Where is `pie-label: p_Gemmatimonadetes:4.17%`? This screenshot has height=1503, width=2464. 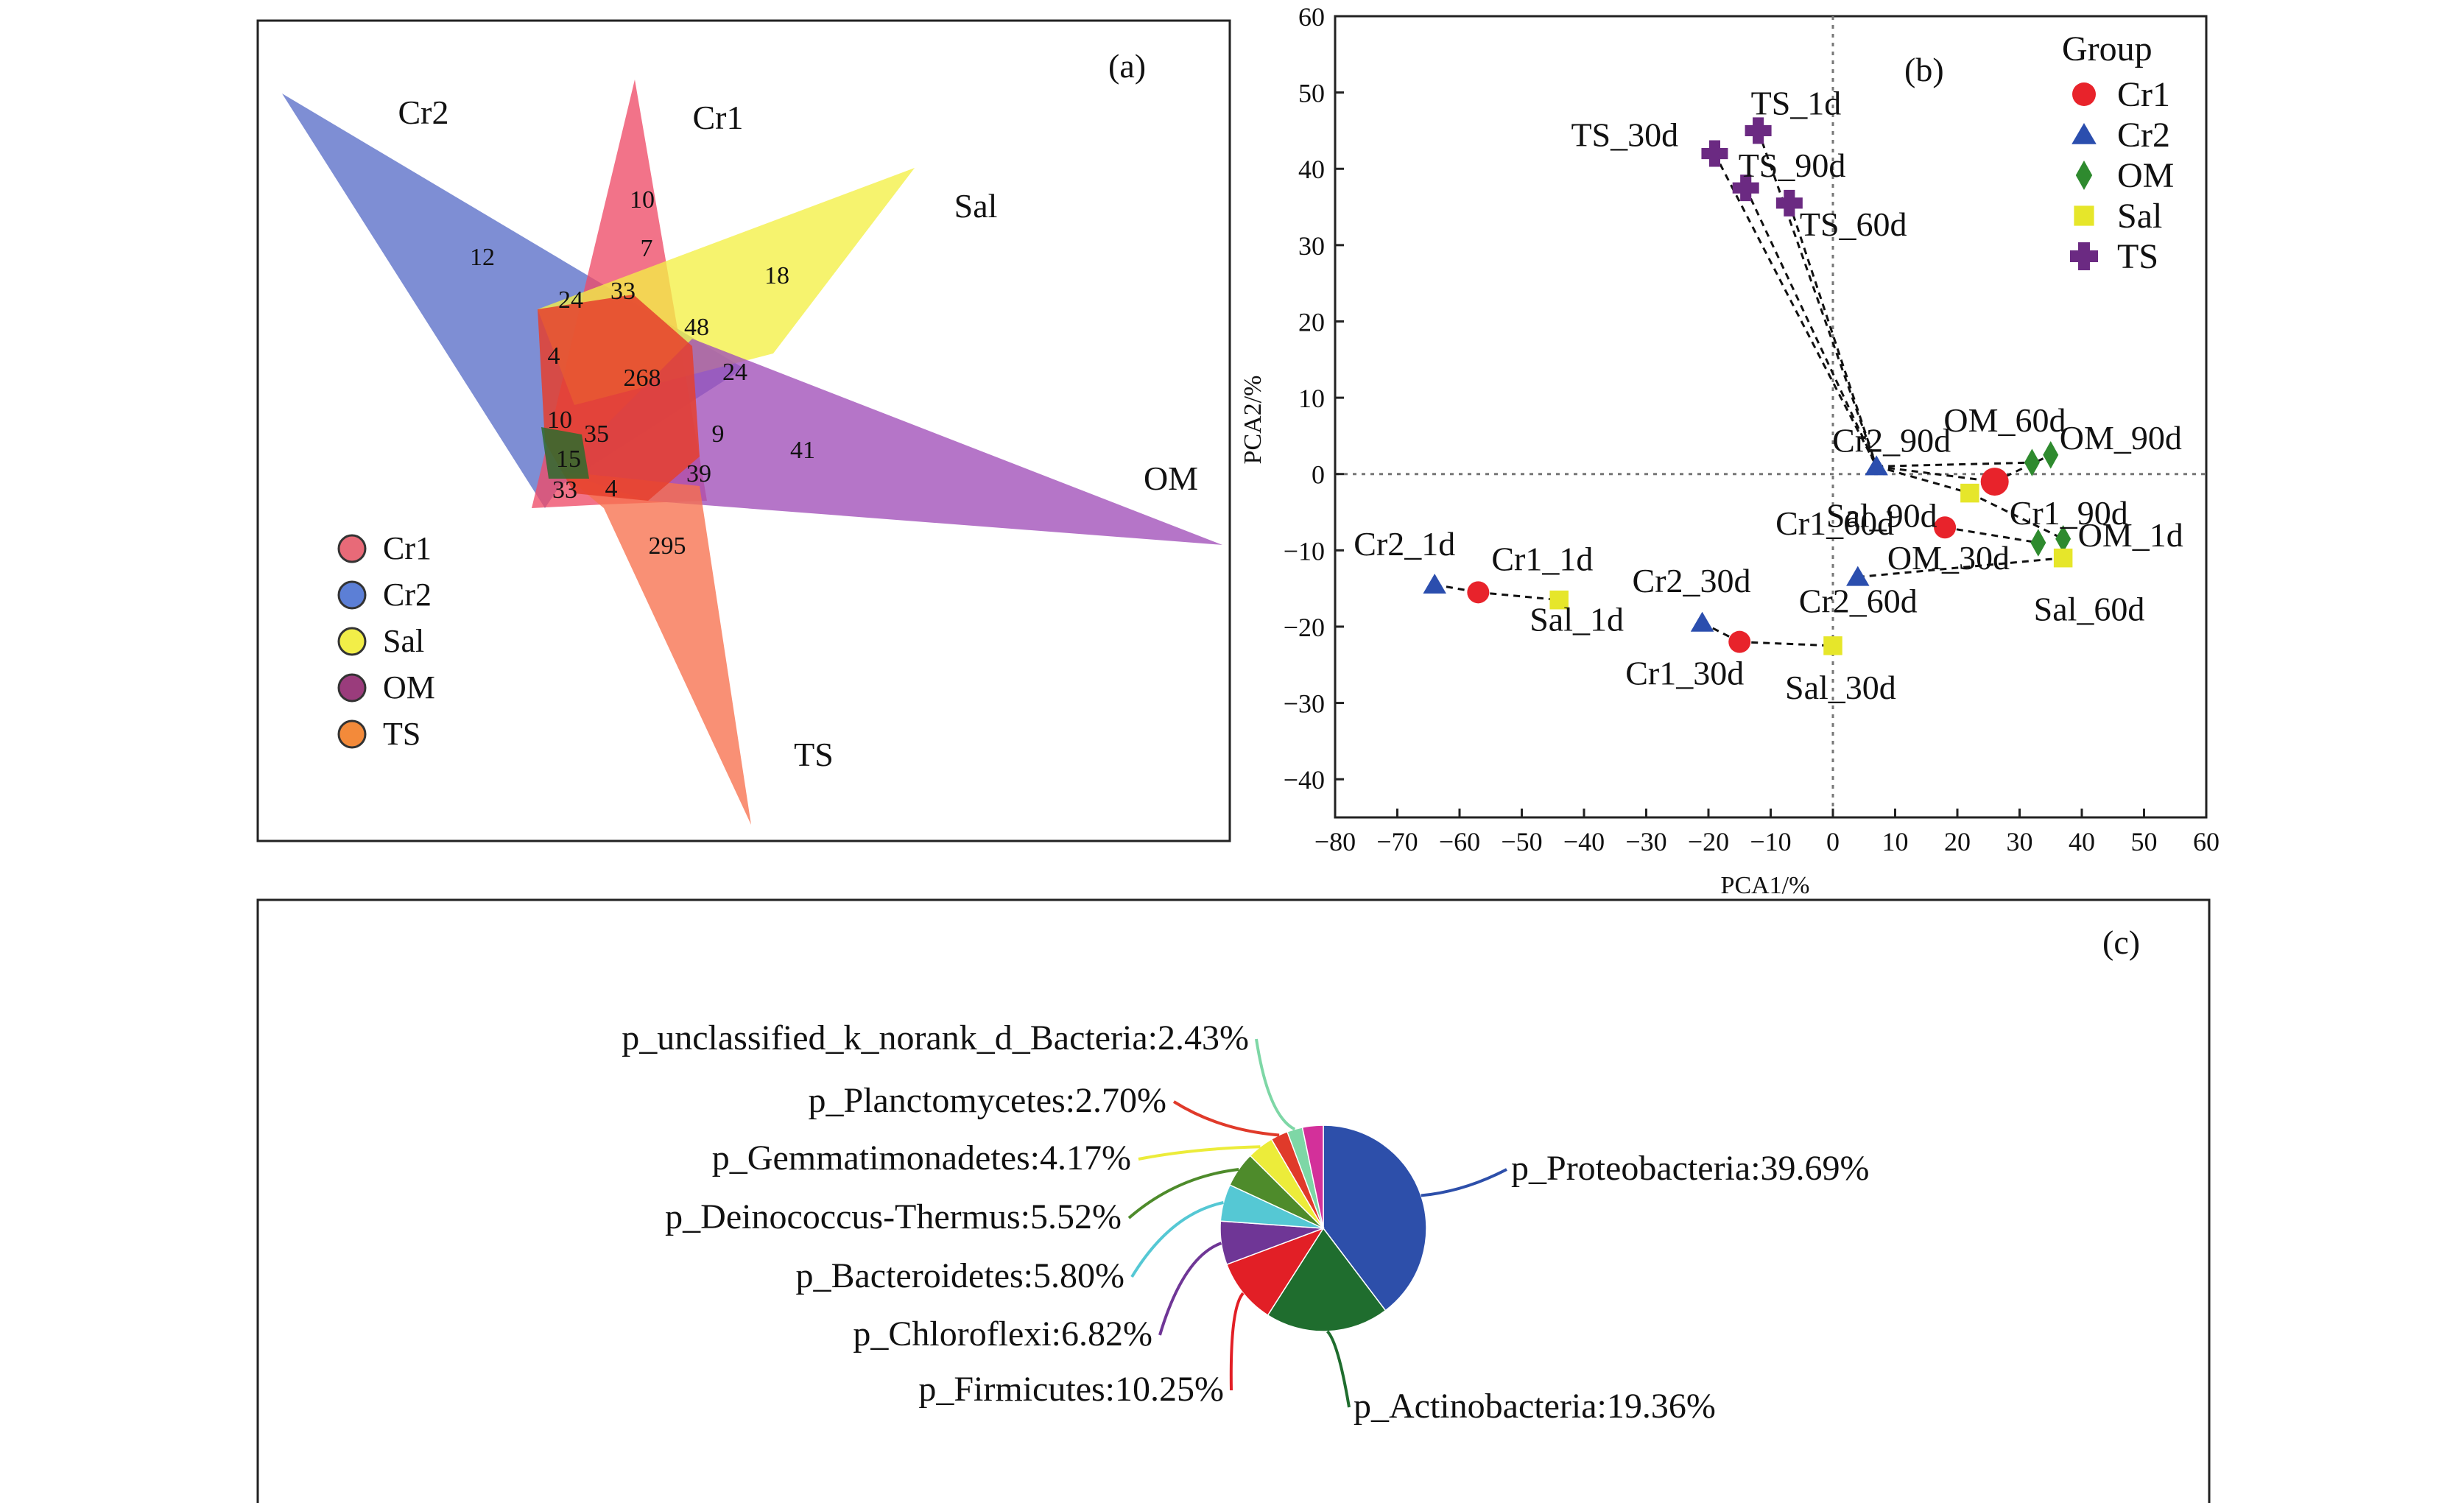
pie-label: p_Gemmatimonadetes:4.17% is located at coordinates (921, 1158).